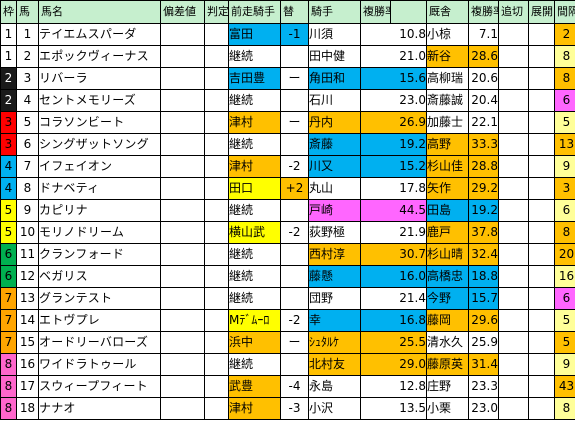 The height and width of the screenshot is (423, 575). Describe the element at coordinates (483, 364) in the screenshot. I see `trainer-rate: 31.4` at that location.